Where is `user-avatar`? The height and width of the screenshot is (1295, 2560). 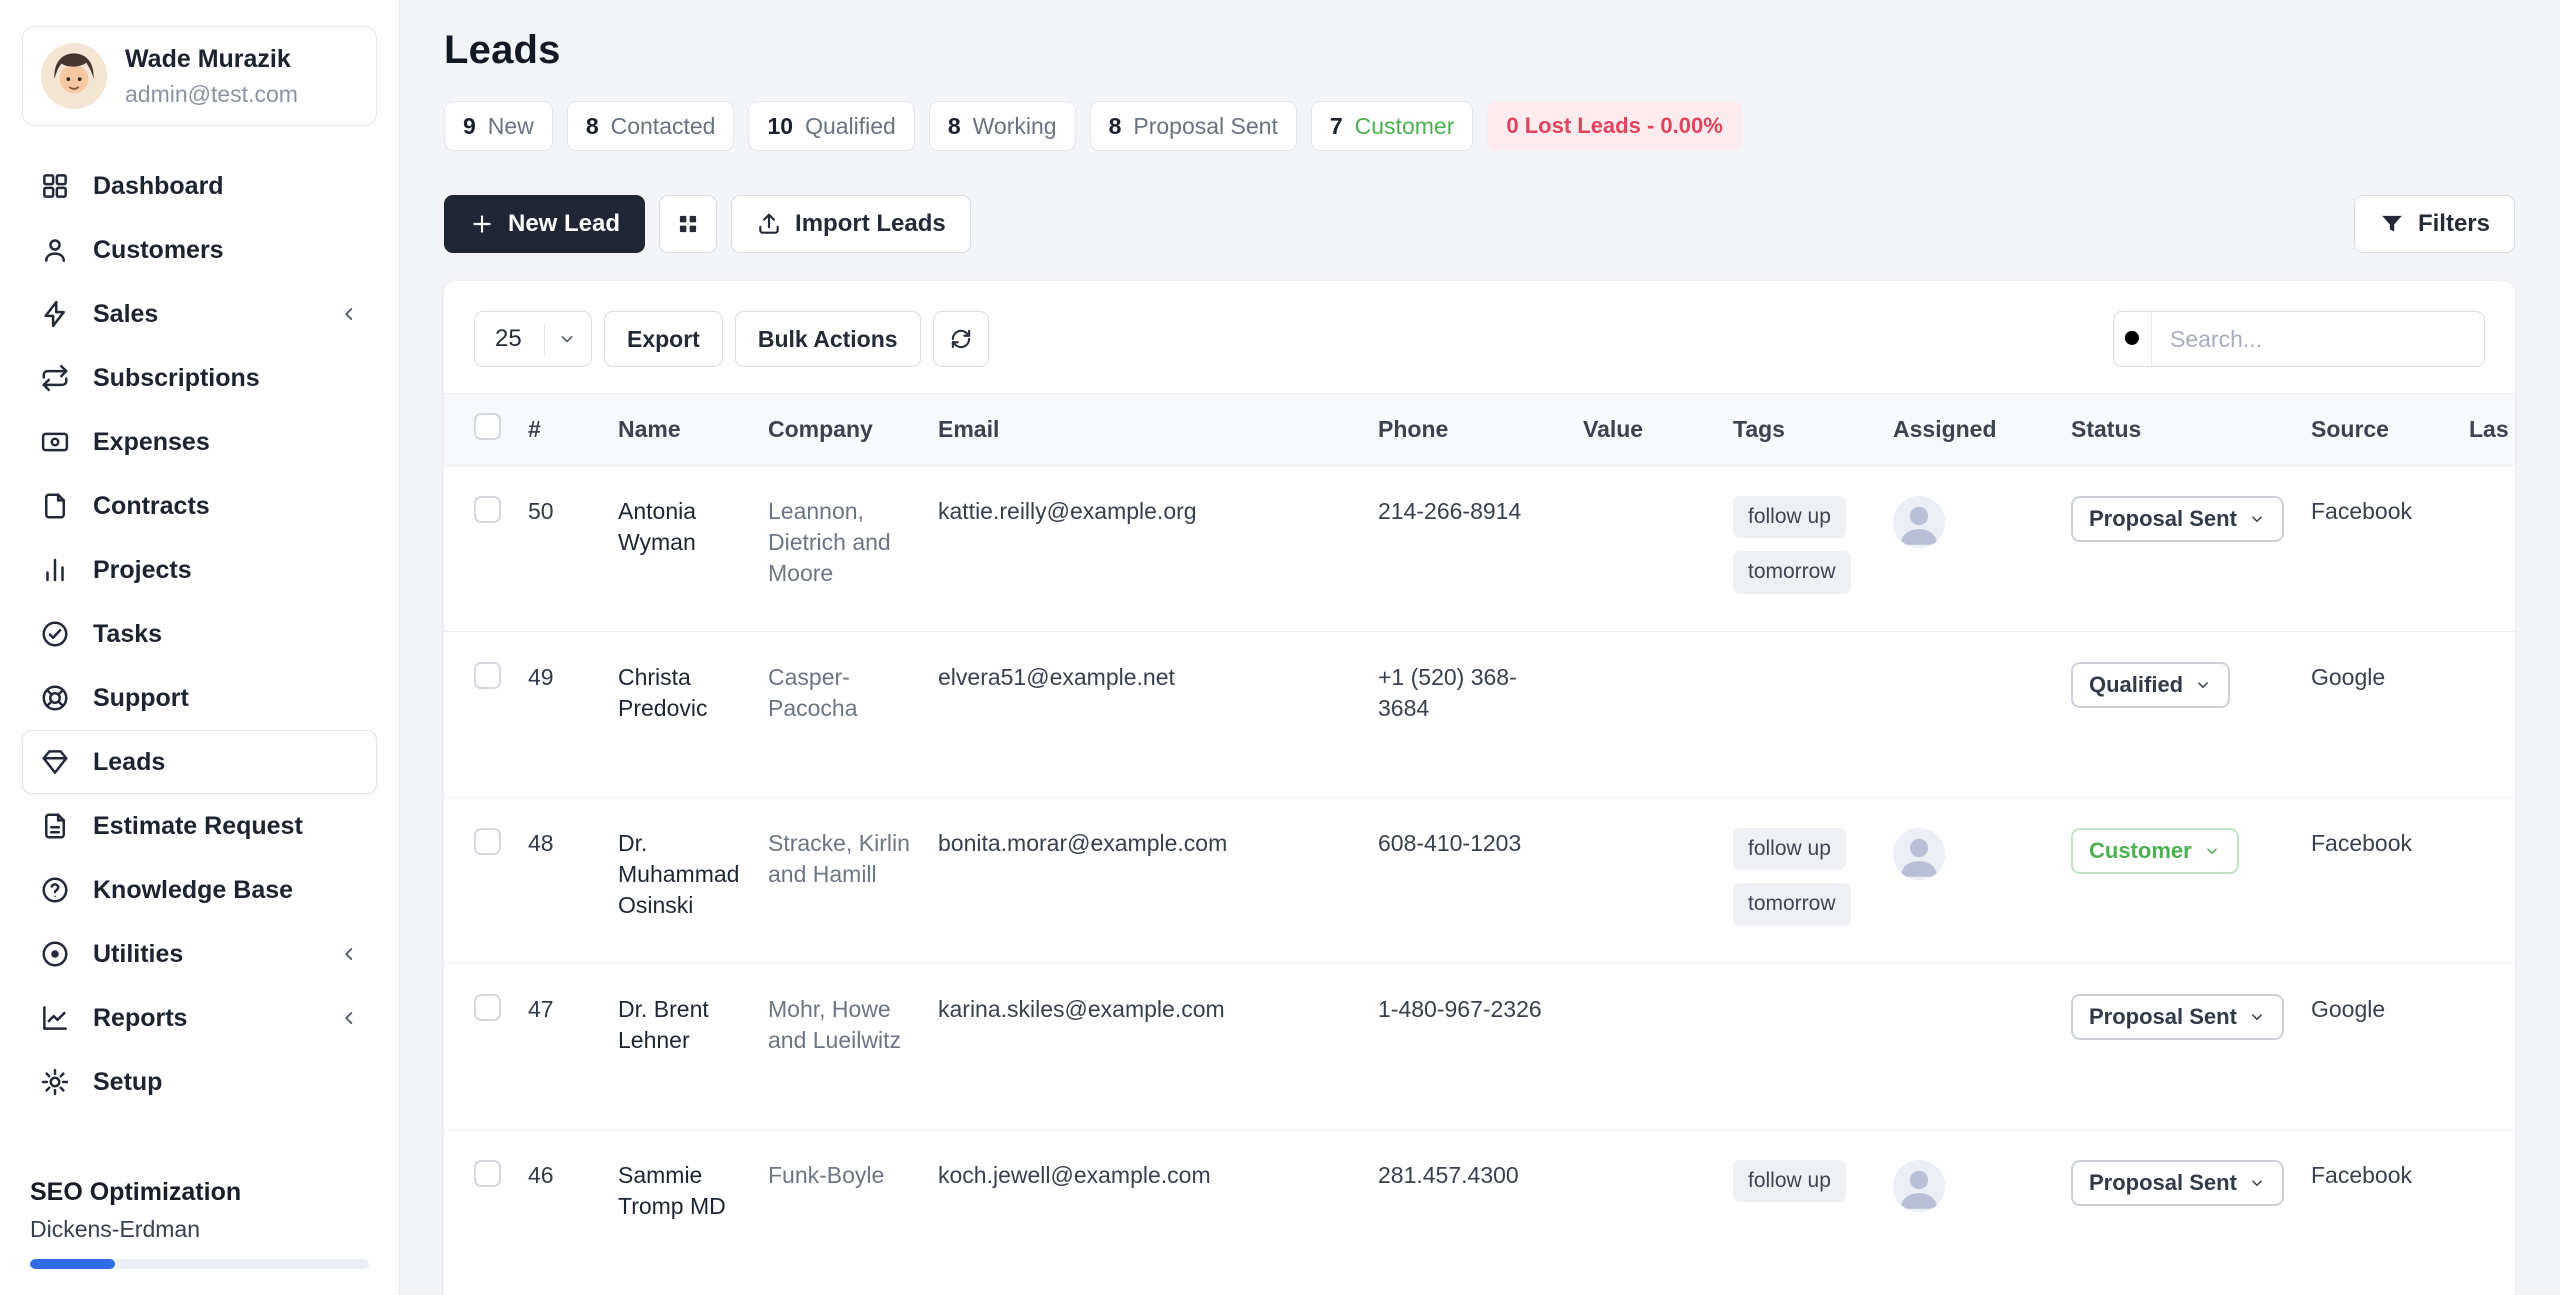
user-avatar is located at coordinates (74, 76).